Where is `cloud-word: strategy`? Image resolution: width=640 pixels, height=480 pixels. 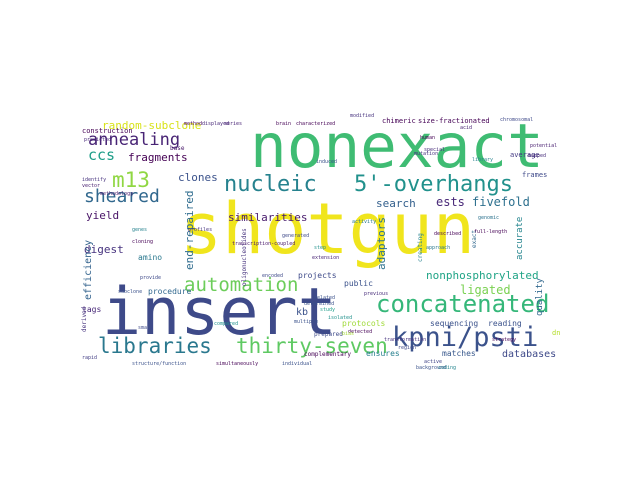
cloud-word: strategy is located at coordinates (504, 340).